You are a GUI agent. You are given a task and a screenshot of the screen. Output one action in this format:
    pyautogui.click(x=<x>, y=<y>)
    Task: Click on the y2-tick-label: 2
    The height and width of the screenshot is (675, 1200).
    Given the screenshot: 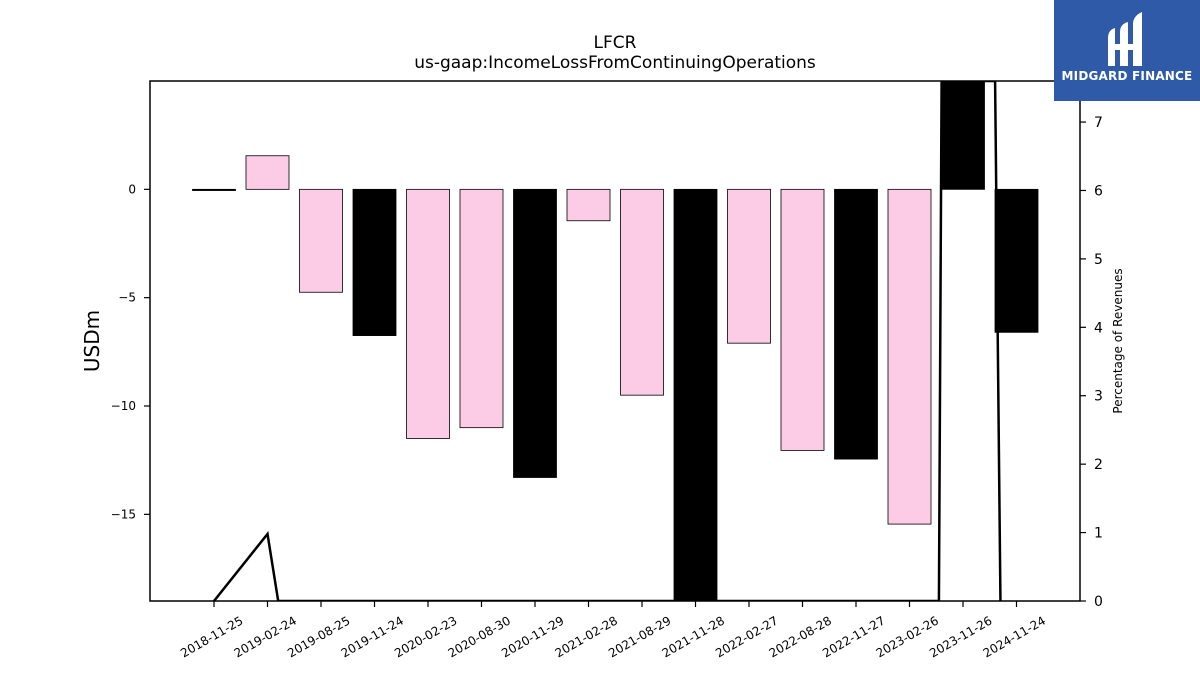 What is the action you would take?
    pyautogui.click(x=1098, y=465)
    